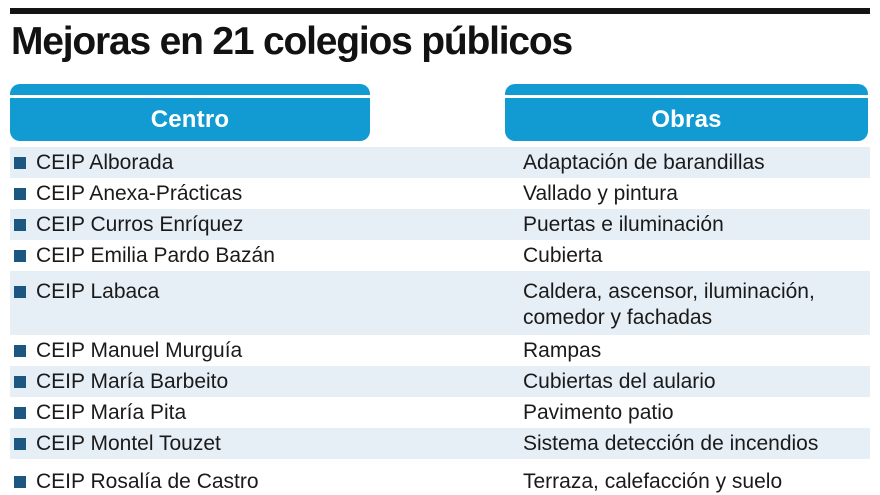  I want to click on obras-cell: Rampas, so click(696, 350).